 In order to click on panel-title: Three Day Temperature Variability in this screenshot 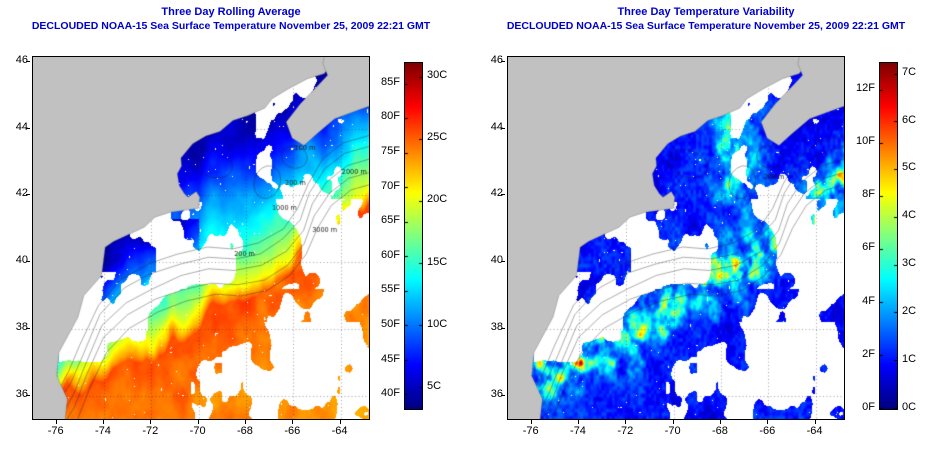, I will do `click(706, 12)`.